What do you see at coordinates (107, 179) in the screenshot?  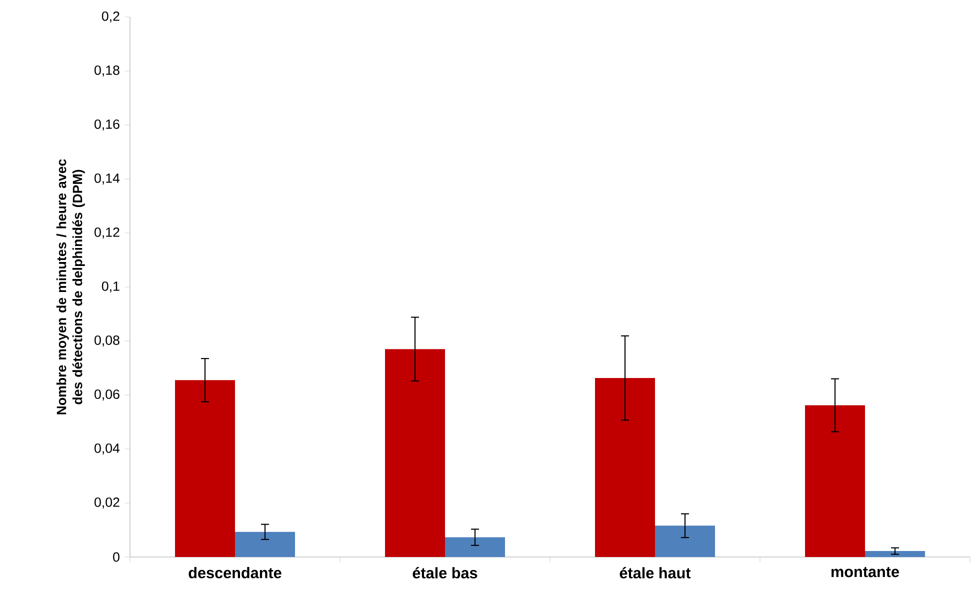 I see `y-tick-label: 0,14` at bounding box center [107, 179].